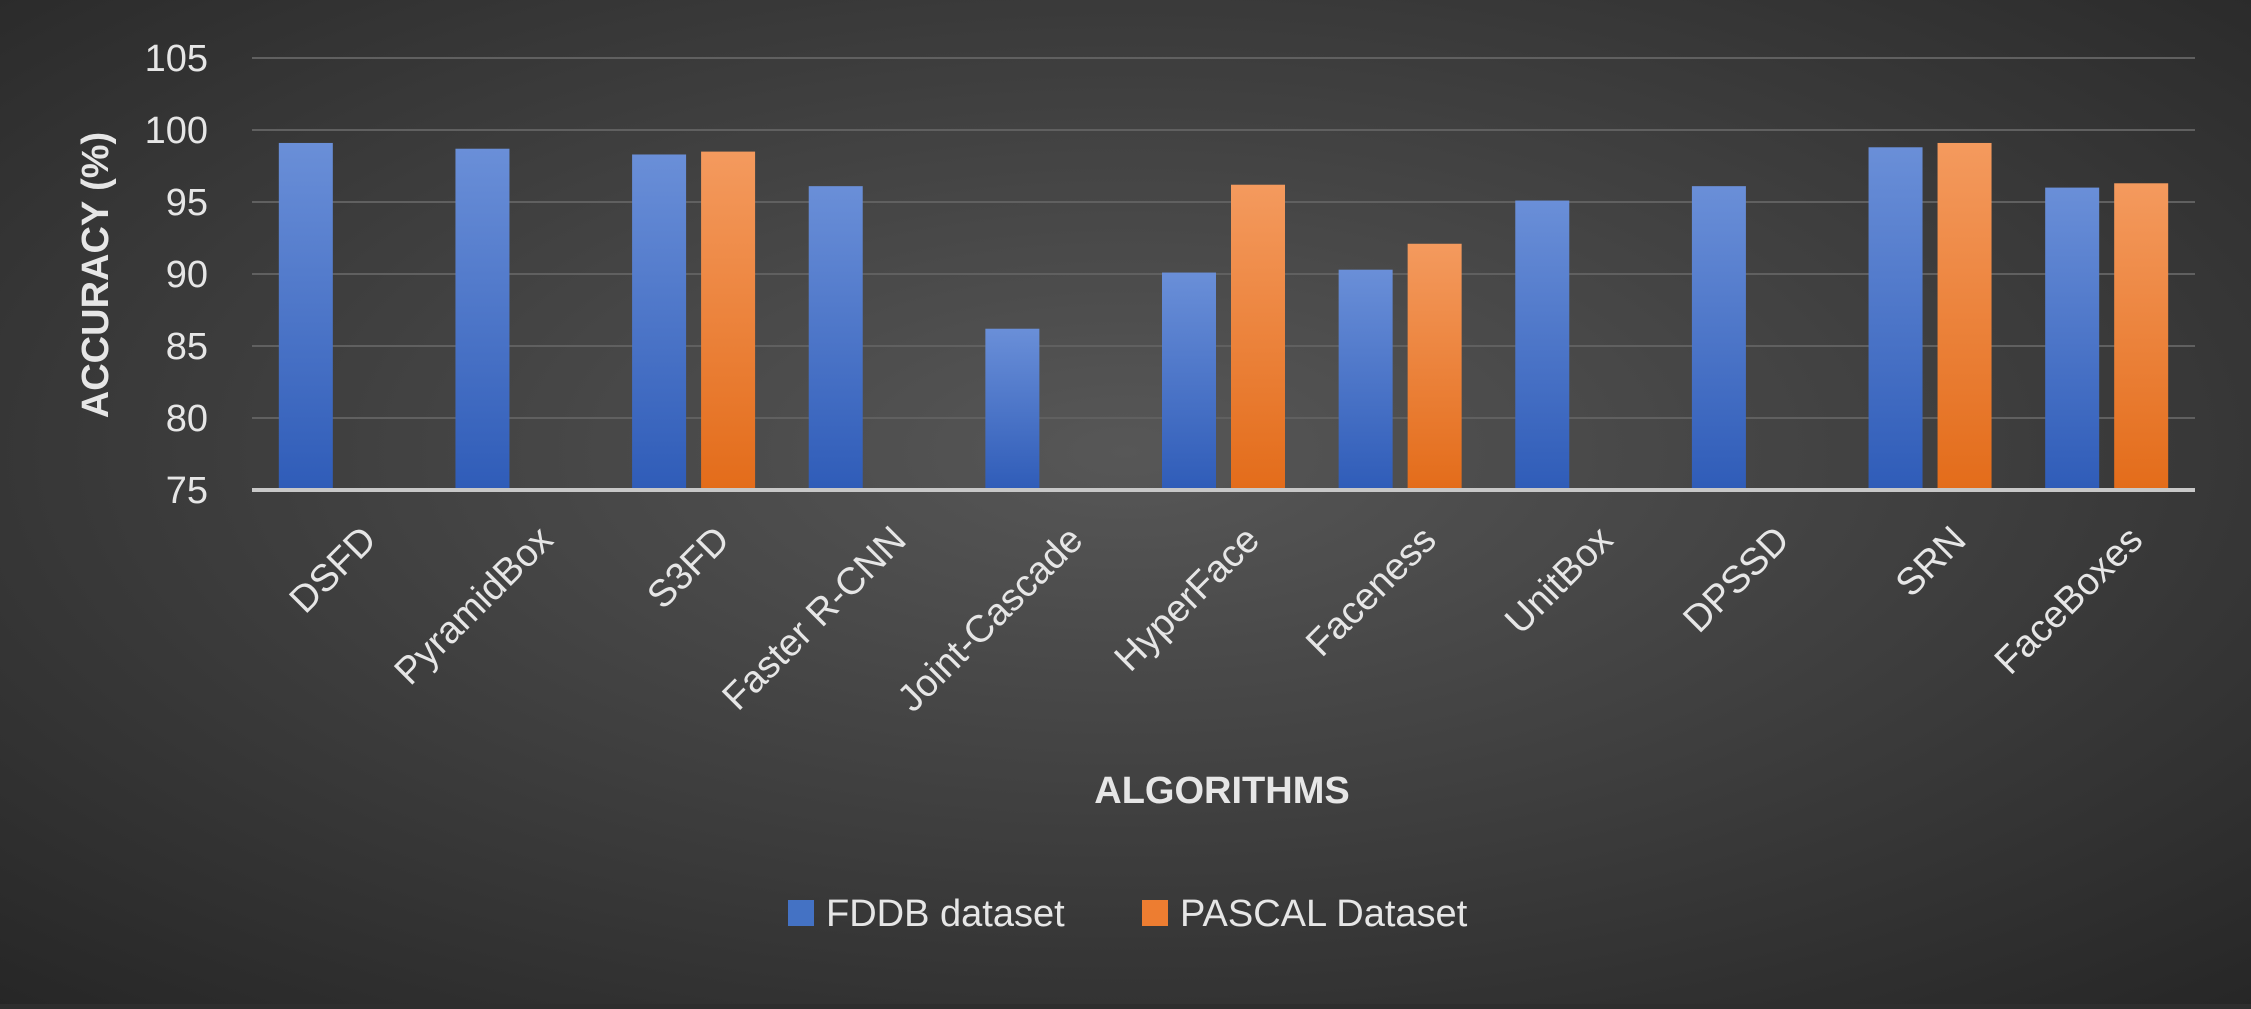  What do you see at coordinates (945, 914) in the screenshot?
I see `legend-label-fddb: FDDB dataset` at bounding box center [945, 914].